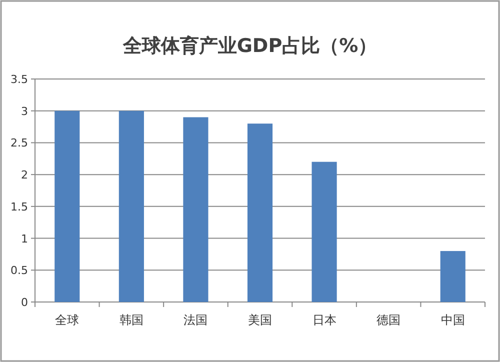 The width and height of the screenshot is (500, 362). I want to click on x-tick-label: 德国, so click(388, 320).